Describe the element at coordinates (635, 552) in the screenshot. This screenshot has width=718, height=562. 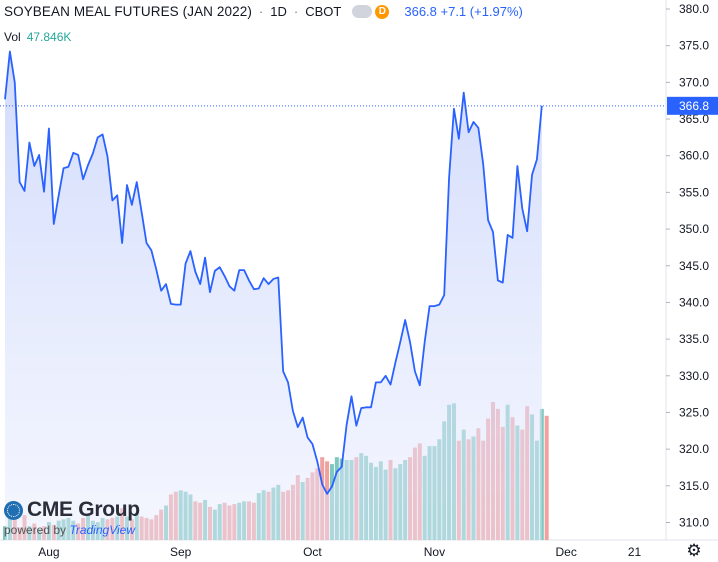
I see `x-tick-label: 21` at that location.